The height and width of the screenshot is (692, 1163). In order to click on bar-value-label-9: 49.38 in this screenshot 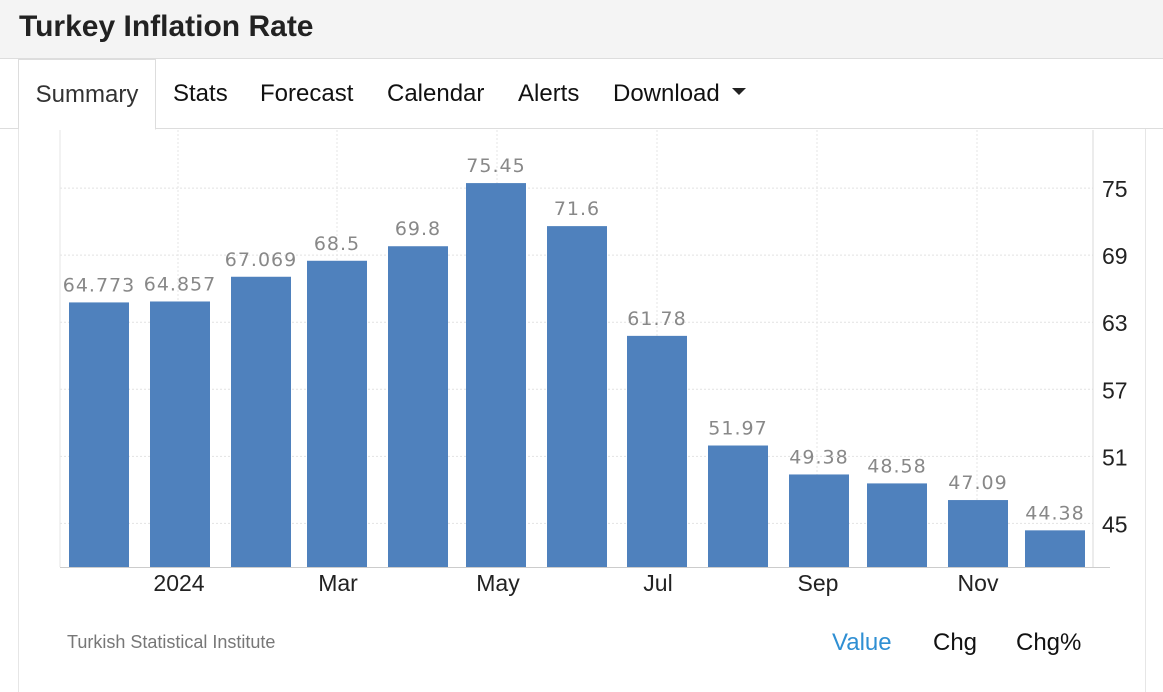, I will do `click(818, 457)`.